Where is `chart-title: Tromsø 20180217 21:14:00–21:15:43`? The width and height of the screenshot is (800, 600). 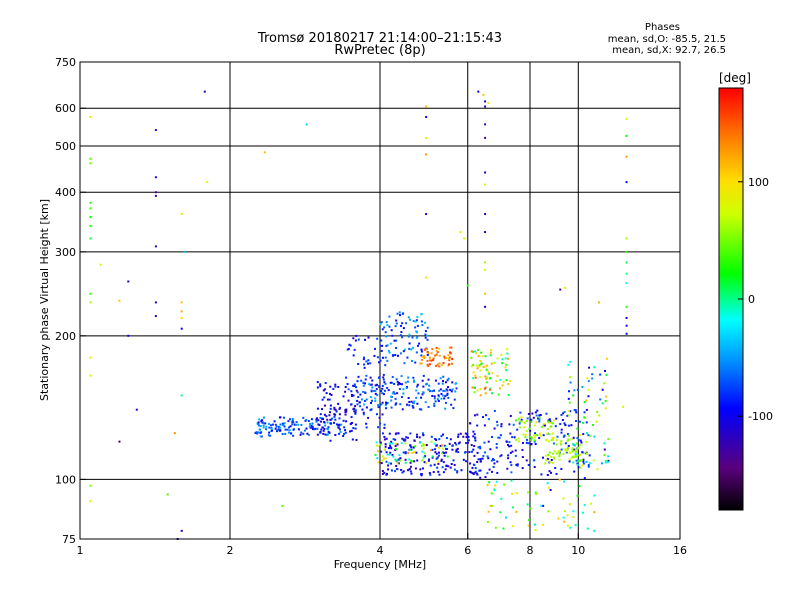
chart-title: Tromsø 20180217 21:14:00–21:15:43 is located at coordinates (379, 38).